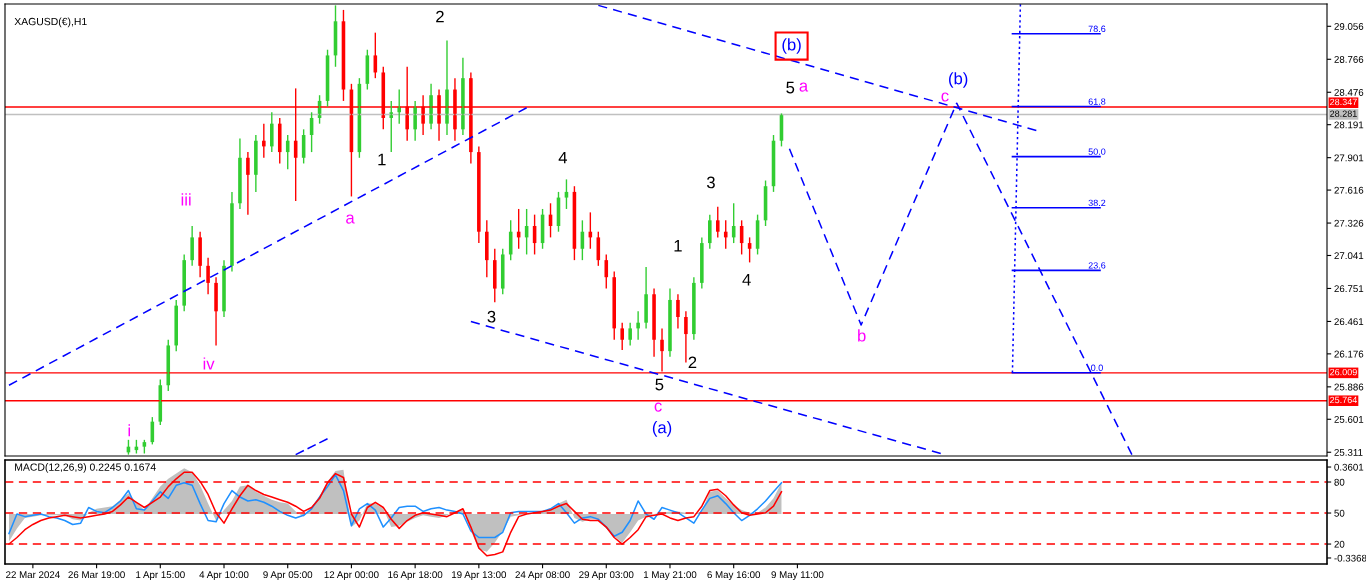  What do you see at coordinates (670, 576) in the screenshot?
I see `x-tick-label: 1 May 21:00` at bounding box center [670, 576].